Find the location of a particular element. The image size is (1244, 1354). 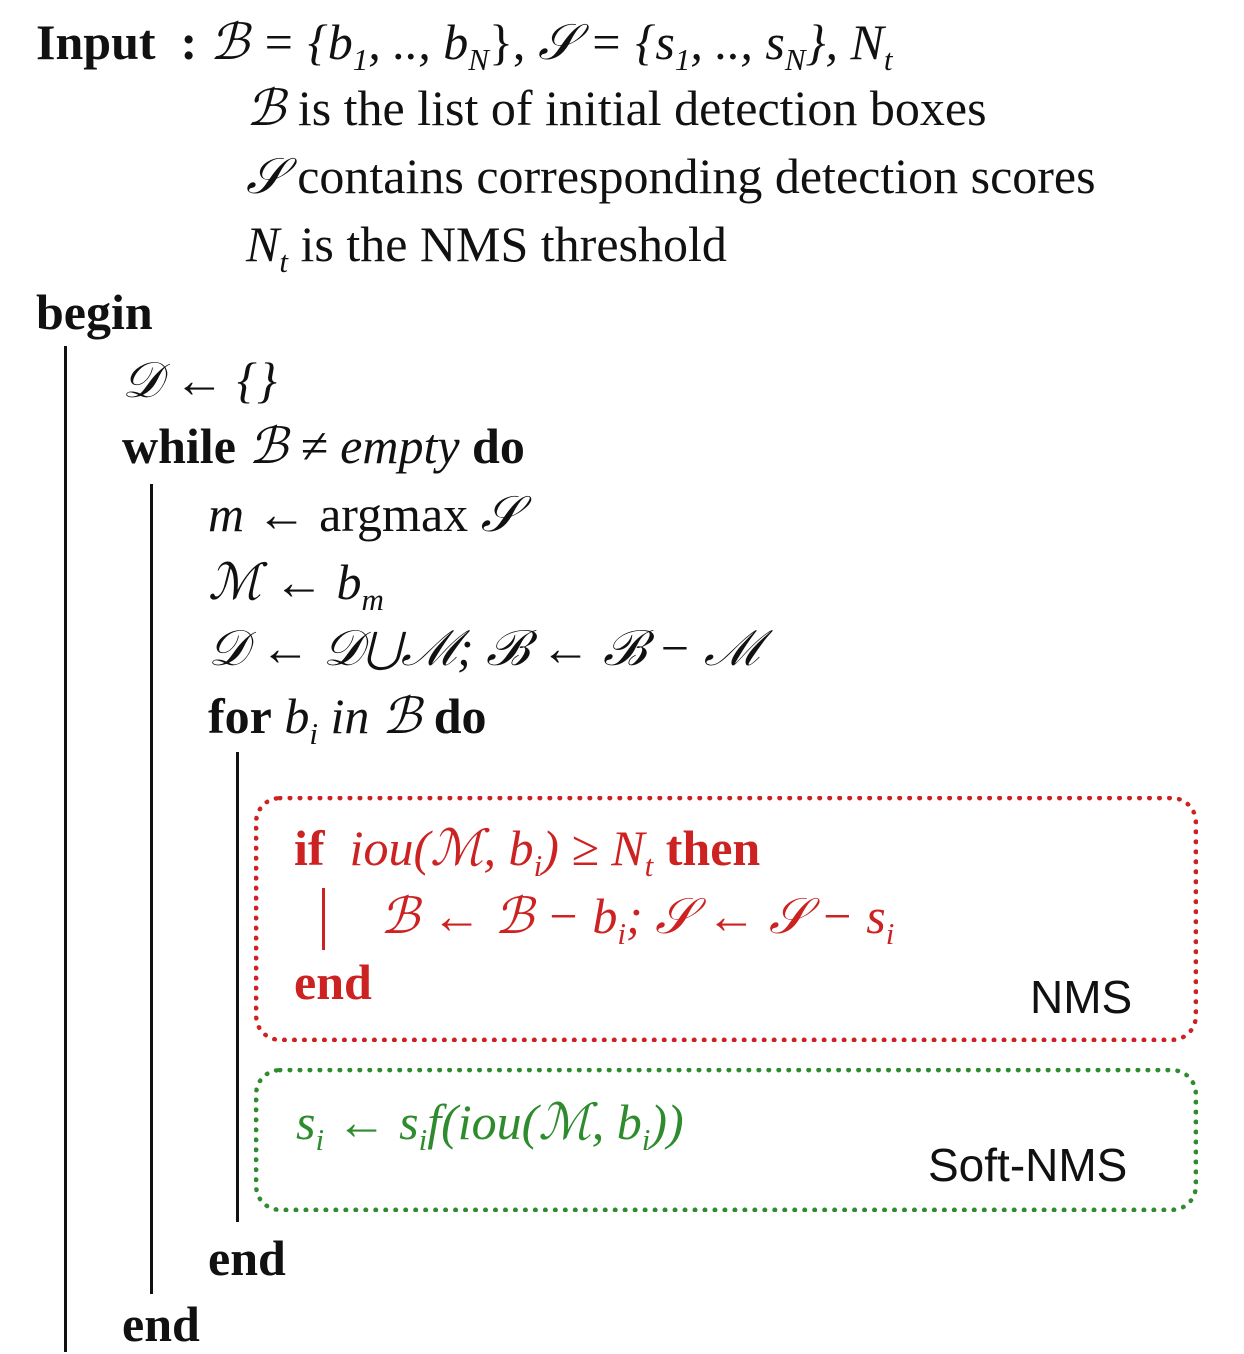

nms-label: NMS is located at coordinates (1081, 997).